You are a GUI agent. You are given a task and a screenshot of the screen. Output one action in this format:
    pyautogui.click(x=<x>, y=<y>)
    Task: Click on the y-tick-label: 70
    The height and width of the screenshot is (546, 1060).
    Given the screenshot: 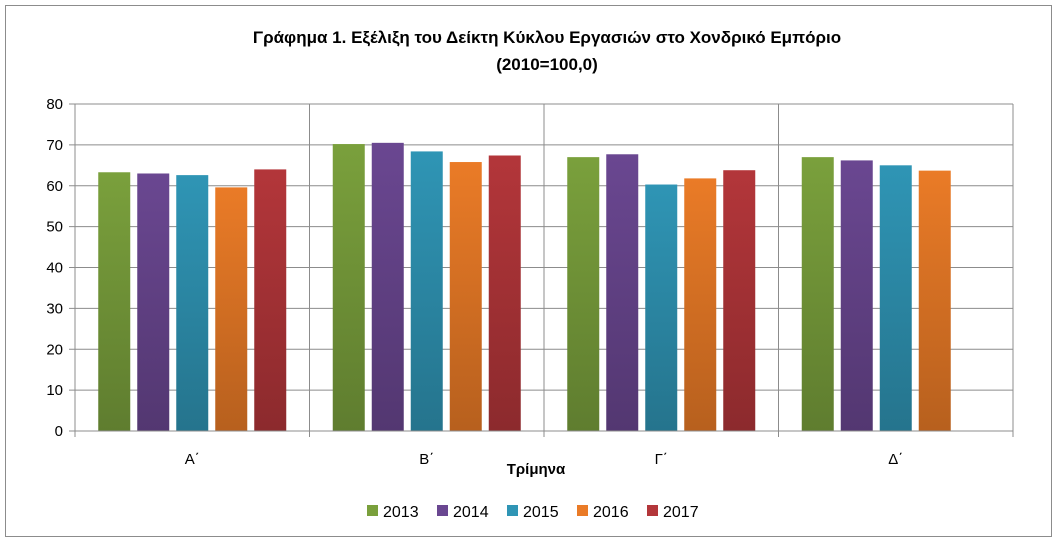 What is the action you would take?
    pyautogui.click(x=54, y=145)
    